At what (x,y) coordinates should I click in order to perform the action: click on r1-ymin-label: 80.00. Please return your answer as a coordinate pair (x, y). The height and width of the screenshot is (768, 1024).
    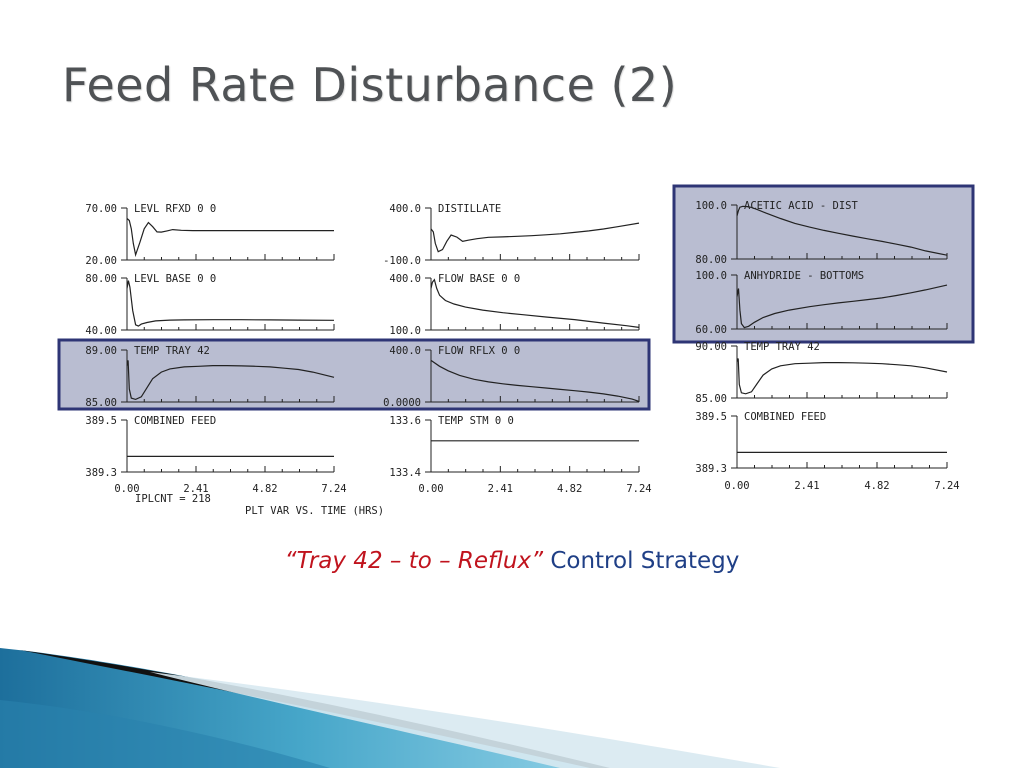
    Looking at the image, I should click on (711, 260).